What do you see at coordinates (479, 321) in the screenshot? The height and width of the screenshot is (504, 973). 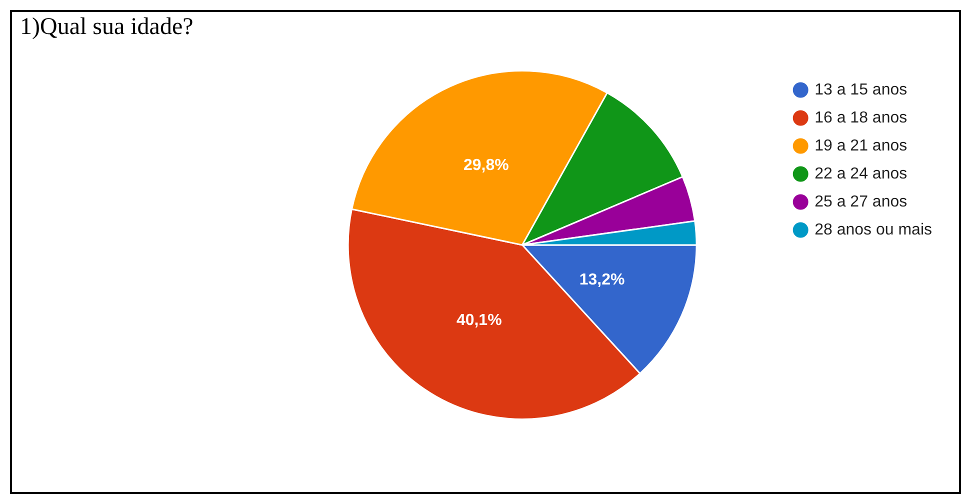 I see `data-label: 40,1%` at bounding box center [479, 321].